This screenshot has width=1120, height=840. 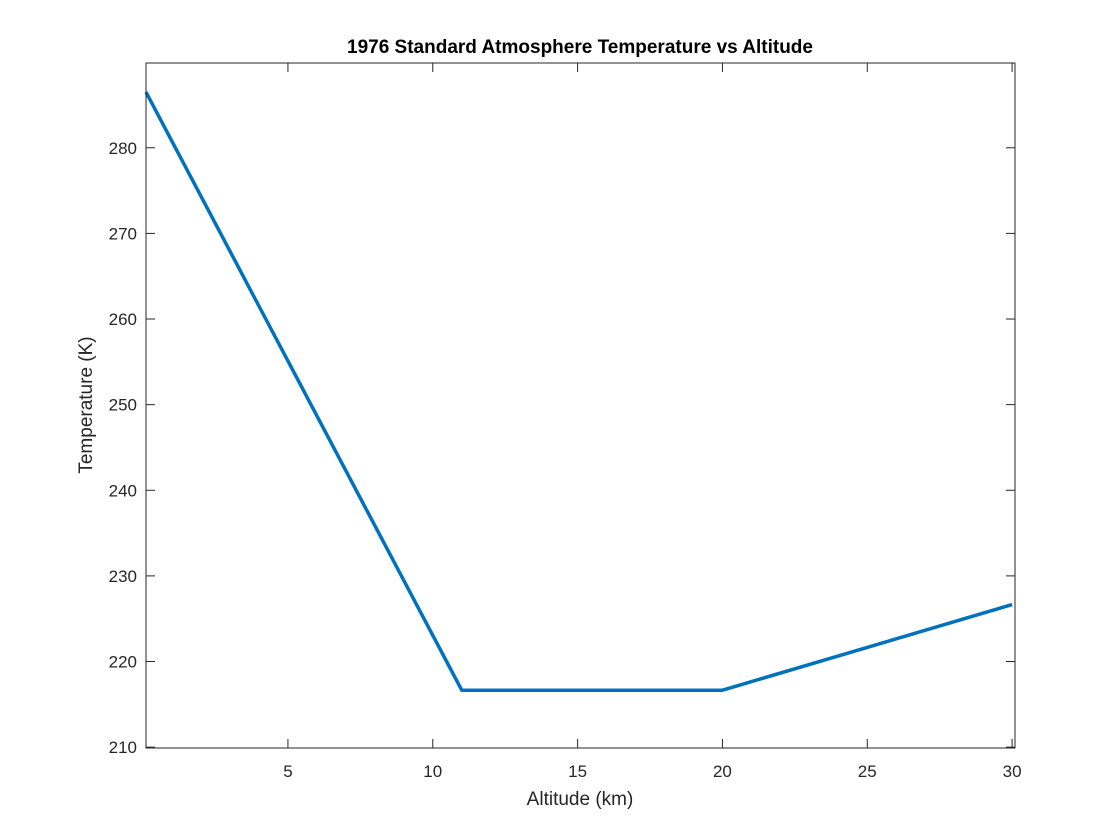 I want to click on y-tick-label: 260, so click(x=123, y=319).